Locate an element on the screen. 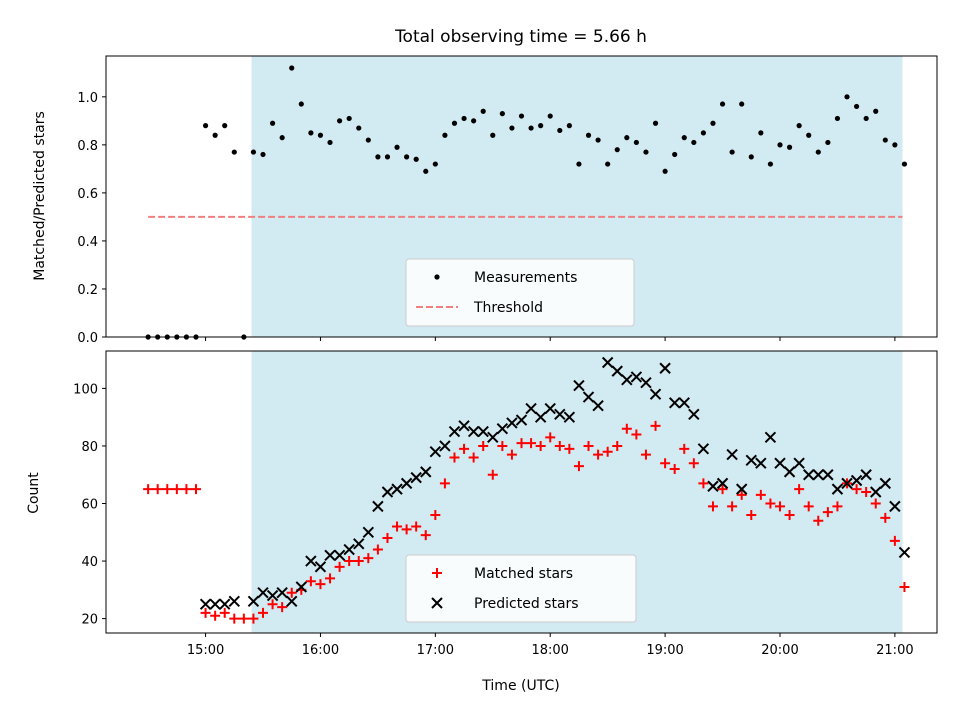  y-tick-label: 0.0 is located at coordinates (87, 338).